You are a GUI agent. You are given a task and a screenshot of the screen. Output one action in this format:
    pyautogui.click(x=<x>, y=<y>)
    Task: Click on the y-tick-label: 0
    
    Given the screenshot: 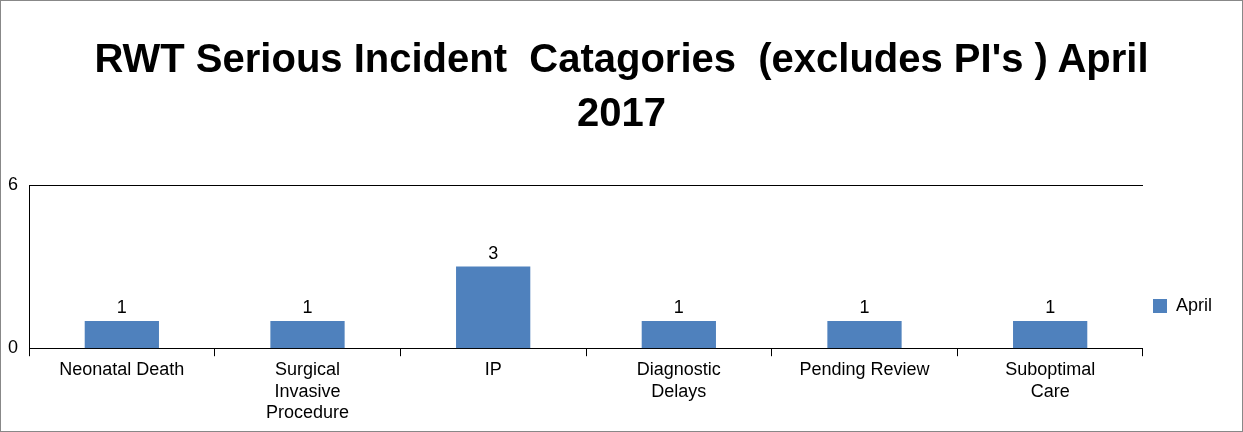 What is the action you would take?
    pyautogui.click(x=13, y=347)
    